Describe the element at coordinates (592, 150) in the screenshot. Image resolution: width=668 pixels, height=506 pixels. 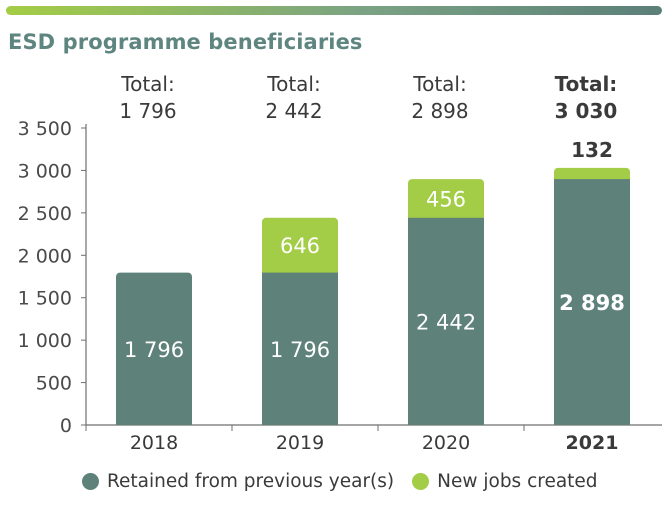
I see `data-label-new-jobs-2021: 132` at that location.